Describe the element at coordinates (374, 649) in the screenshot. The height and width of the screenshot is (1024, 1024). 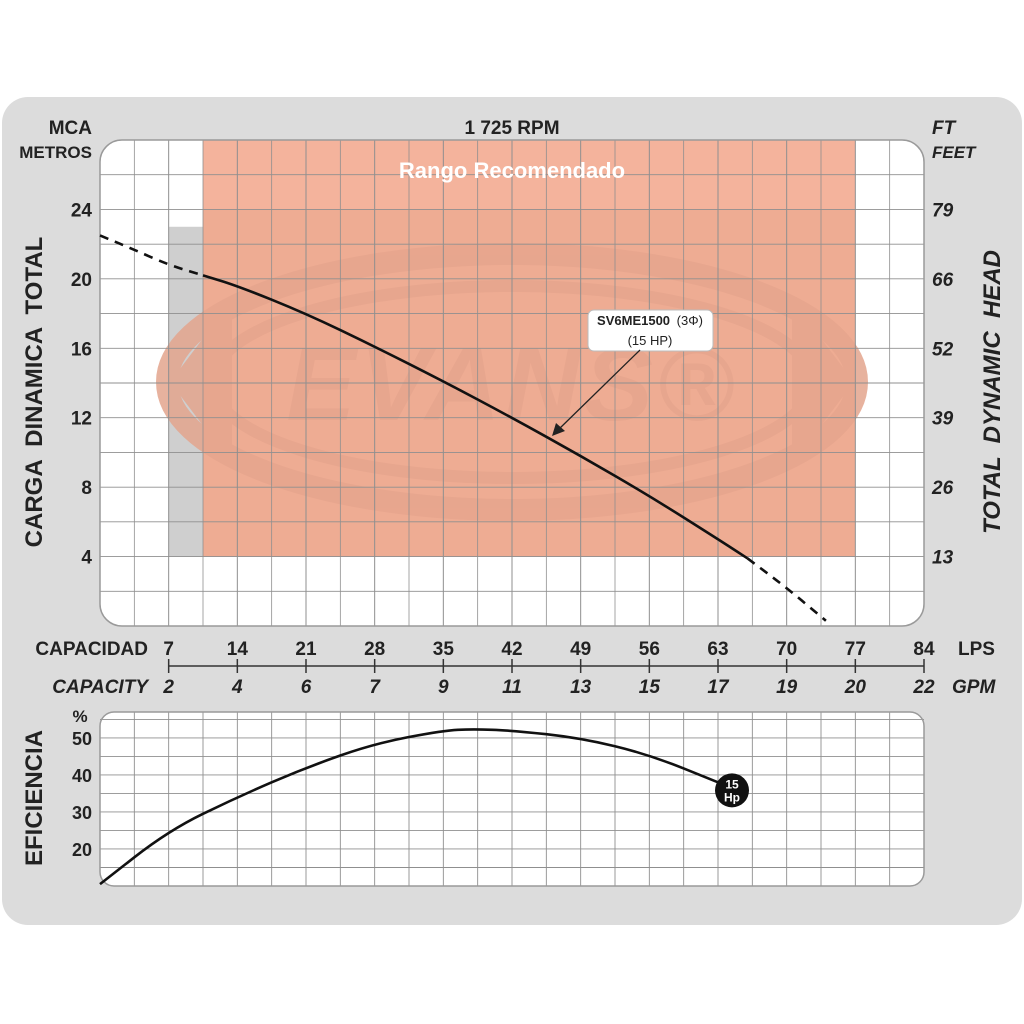
I see `lps-tick-label: 28` at that location.